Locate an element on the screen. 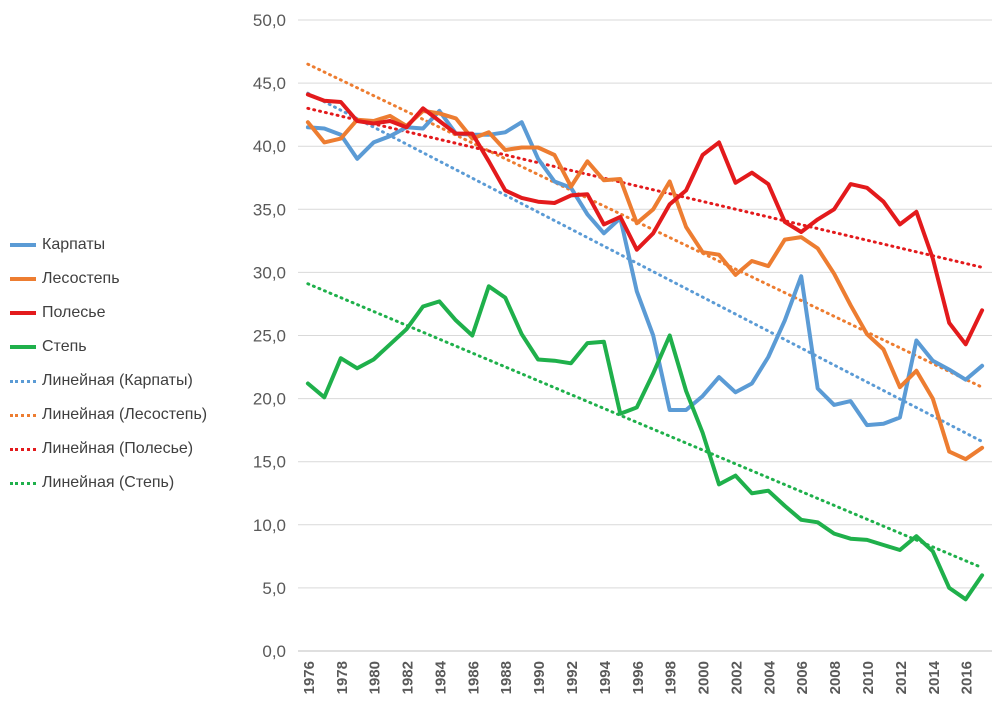 The image size is (1003, 725). y-tick-label: 20,0 is located at coordinates (269, 399).